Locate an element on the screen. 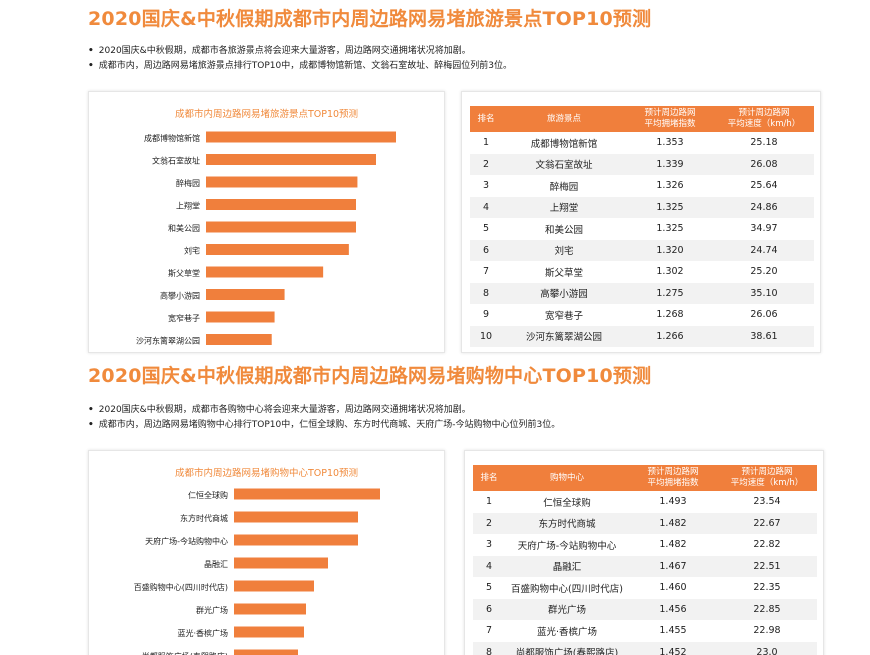 The width and height of the screenshot is (870, 655). table-row: 3 醉梅园 1.326 25.64 is located at coordinates (642, 186).